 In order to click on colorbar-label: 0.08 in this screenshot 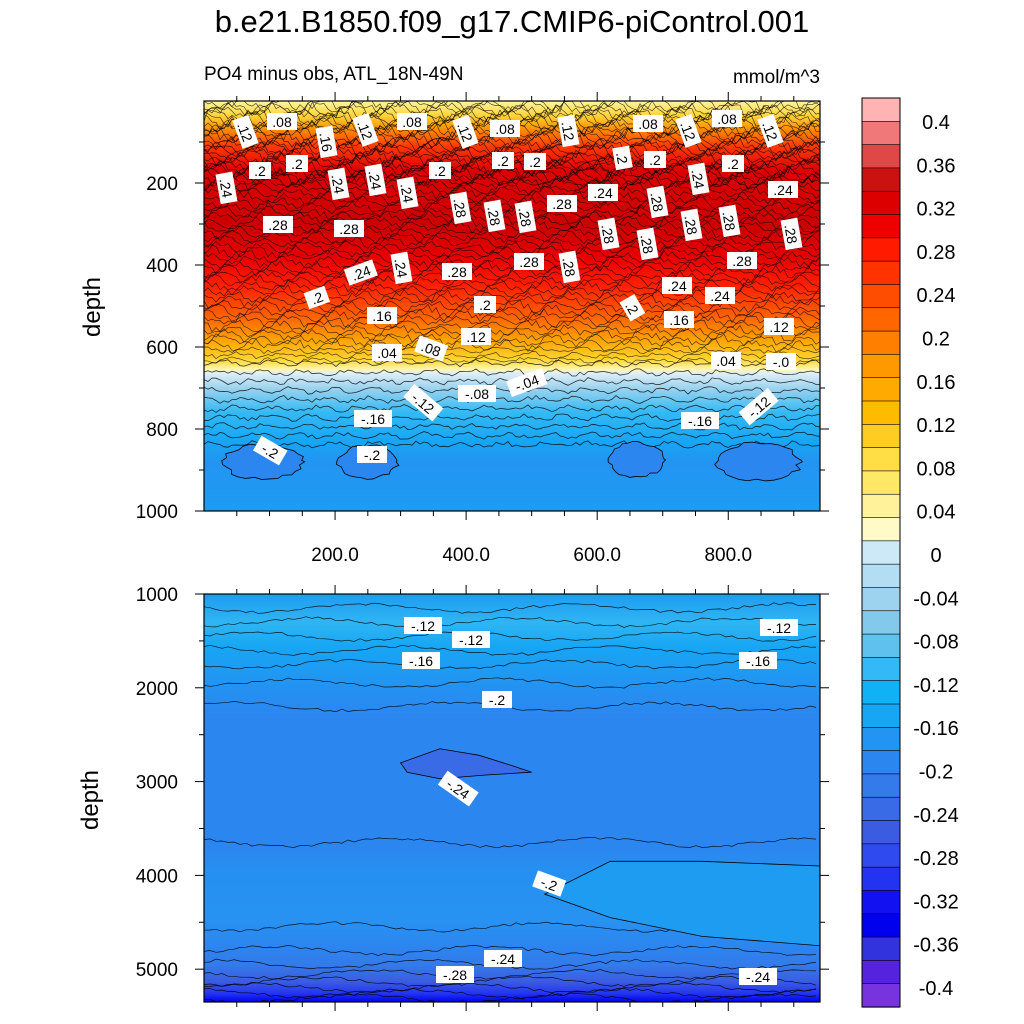, I will do `click(936, 469)`.